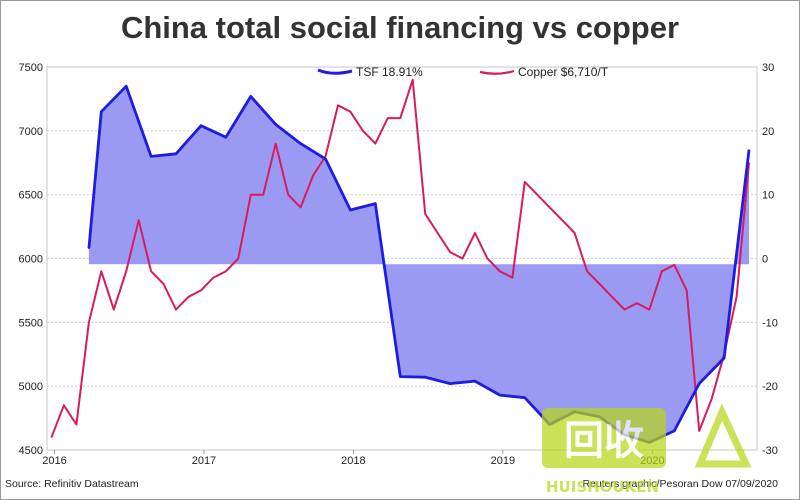 The width and height of the screenshot is (800, 500). What do you see at coordinates (389, 72) in the screenshot?
I see `legend-label-tsf: TSF 18.91%` at bounding box center [389, 72].